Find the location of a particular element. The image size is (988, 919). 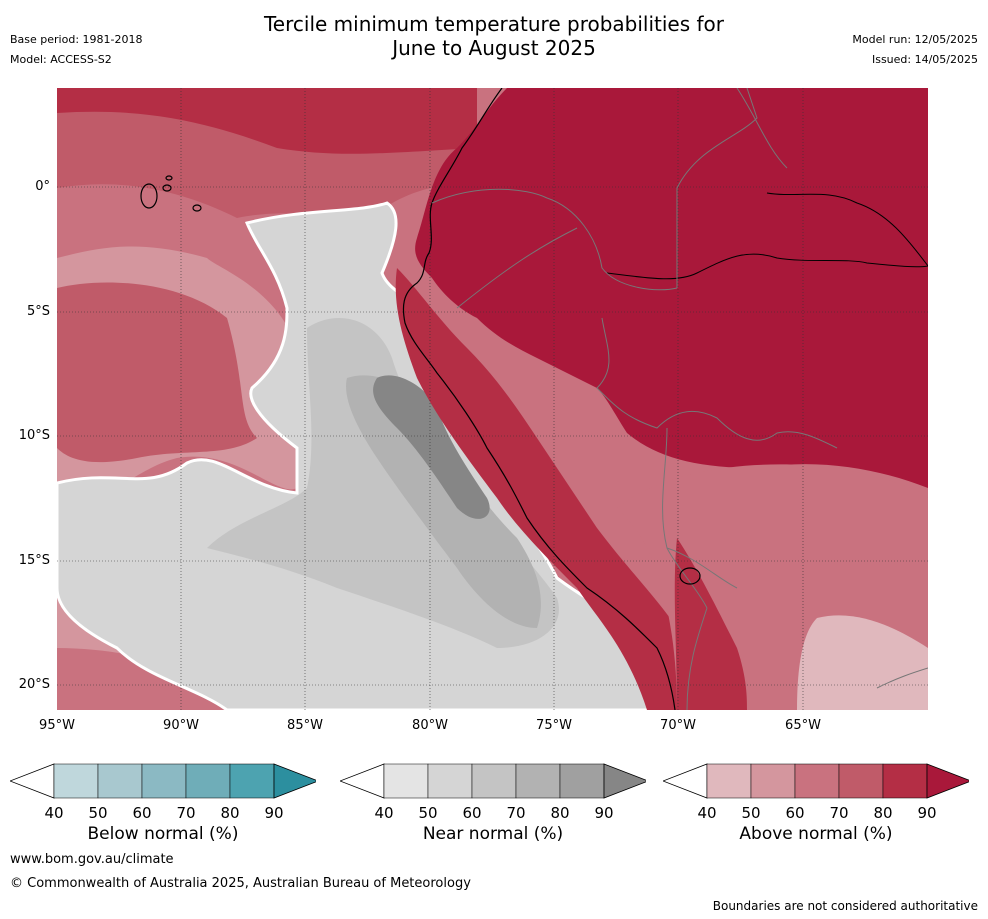

colorbar-below-ticks: 40 50 60 70 80 90 is located at coordinates (163, 814).